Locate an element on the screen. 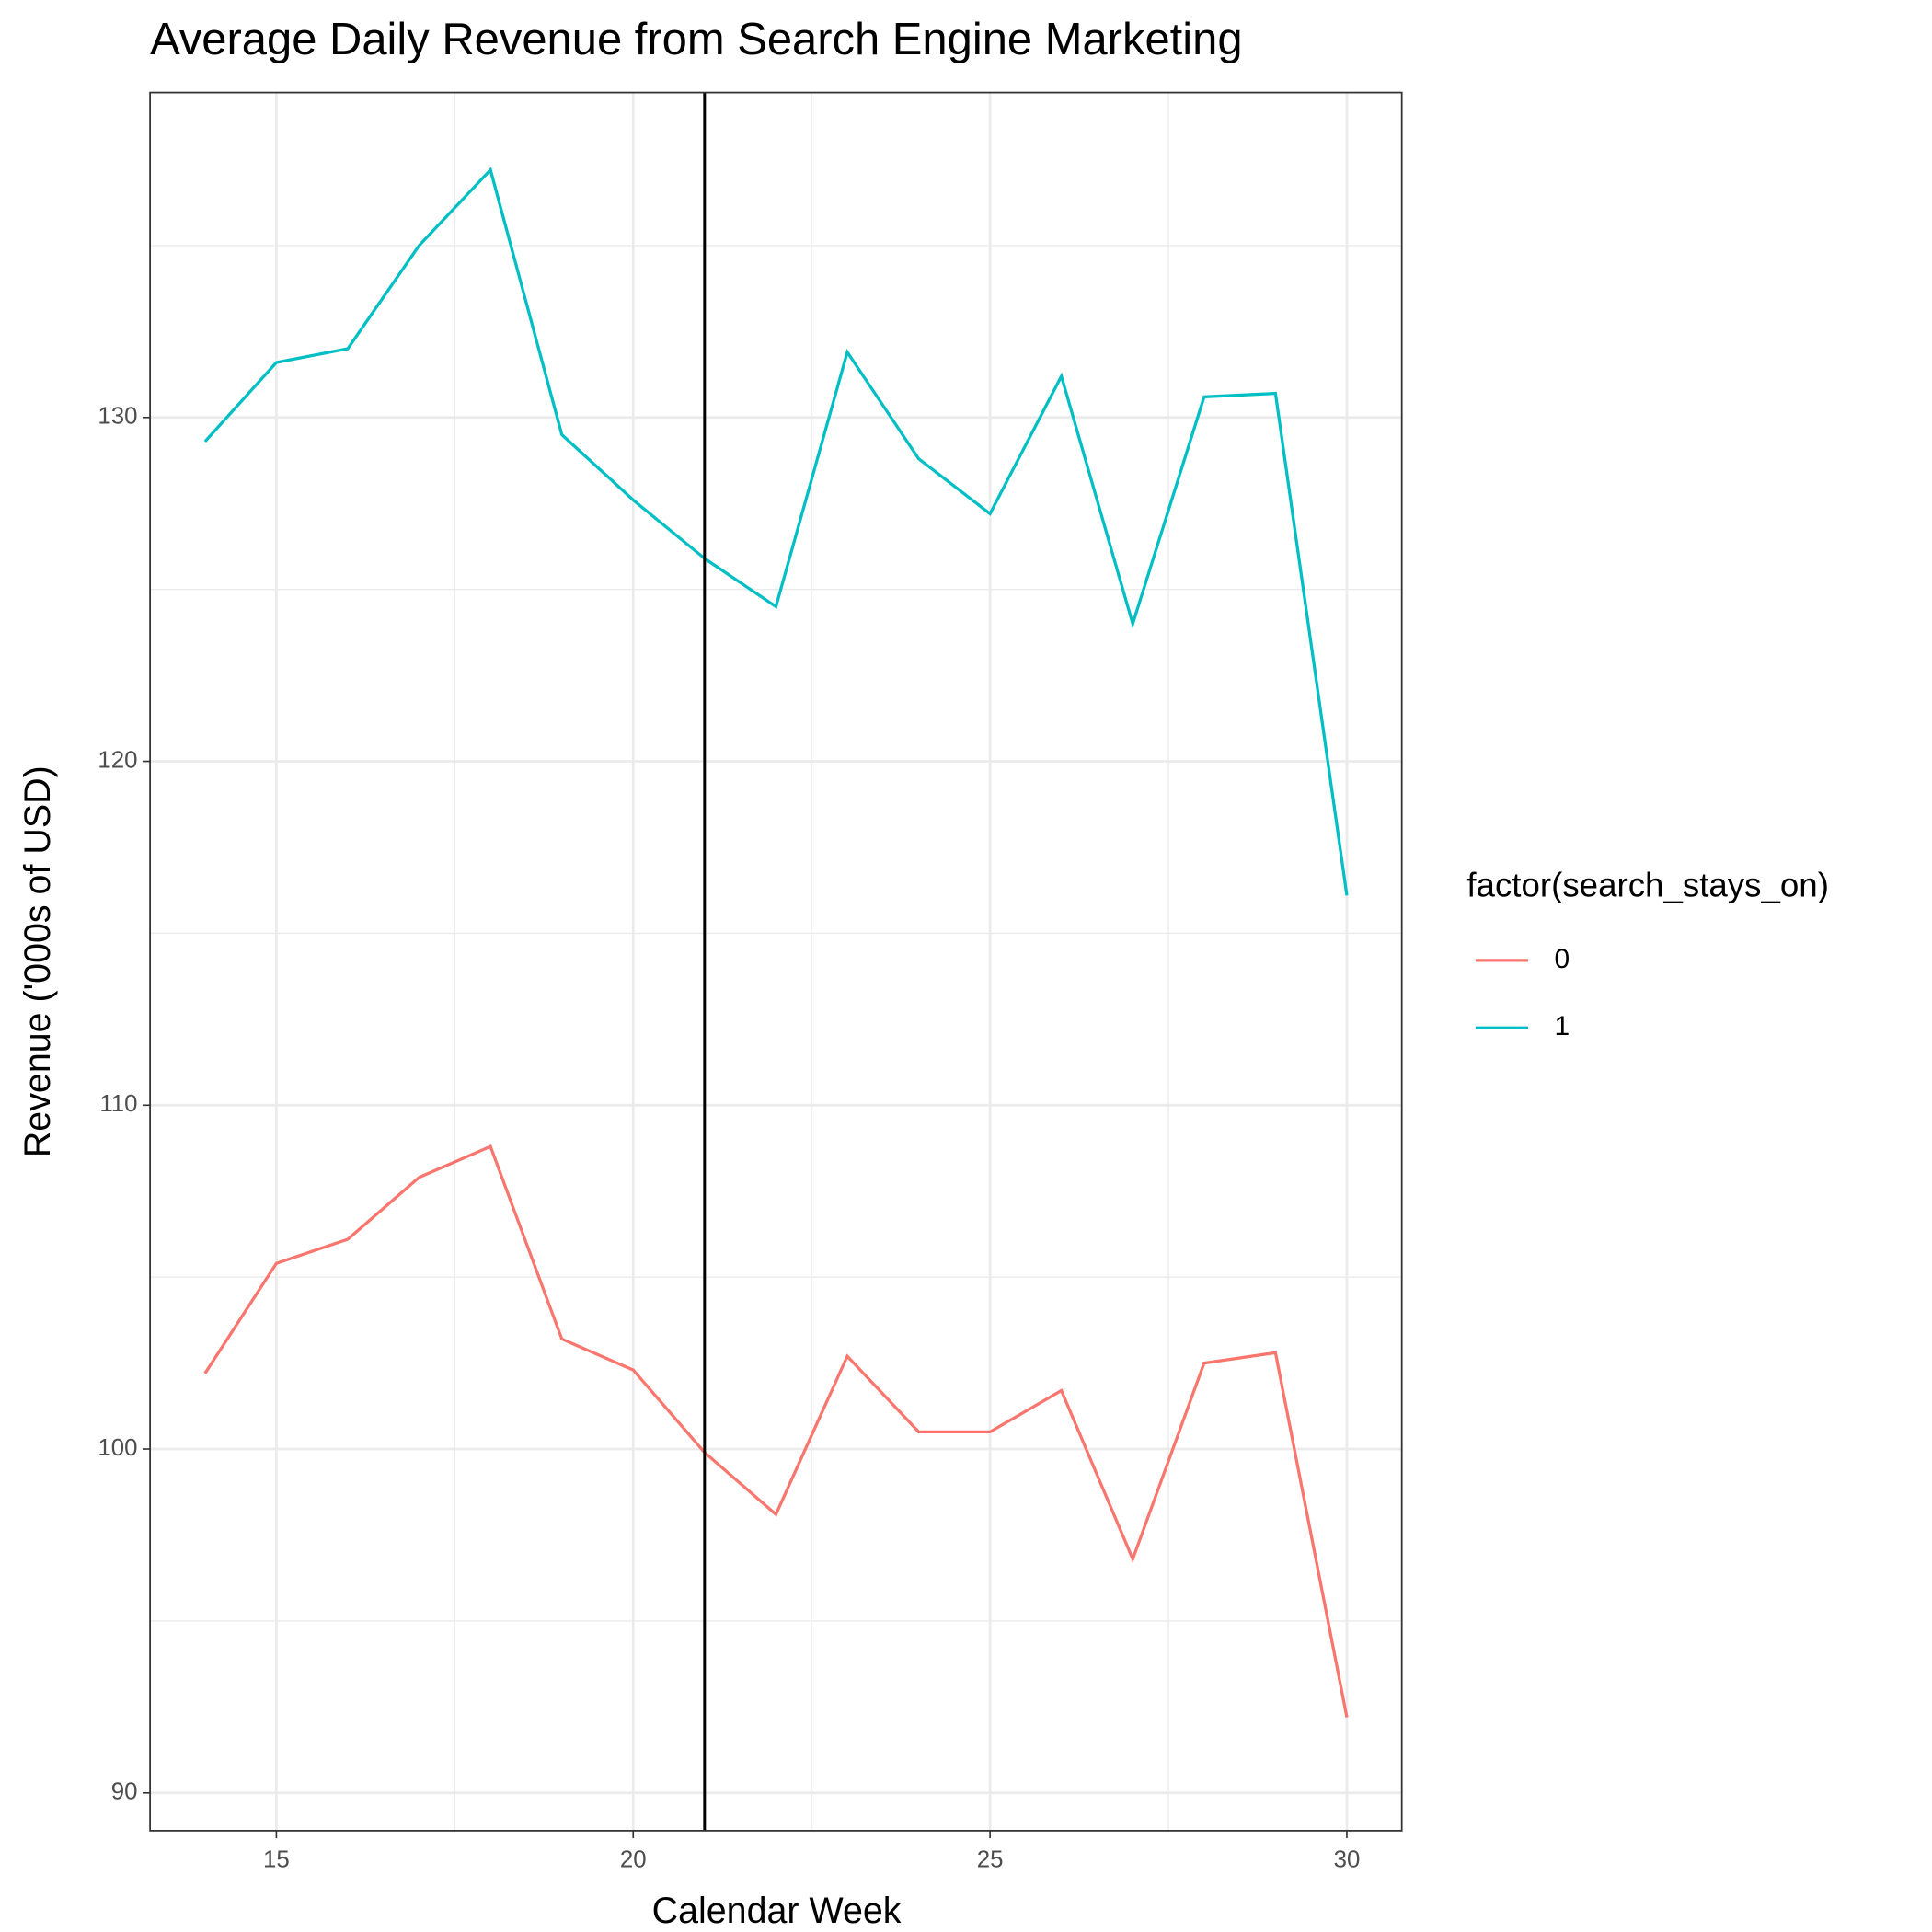  y-tick-label: 120 is located at coordinates (117, 760).